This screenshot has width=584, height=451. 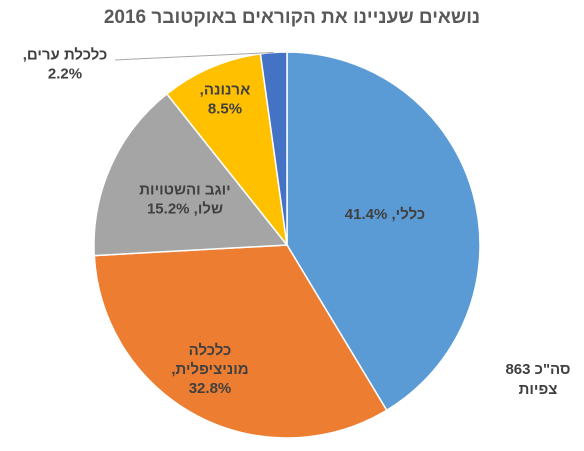 I want to click on leader-line, so click(x=194, y=56).